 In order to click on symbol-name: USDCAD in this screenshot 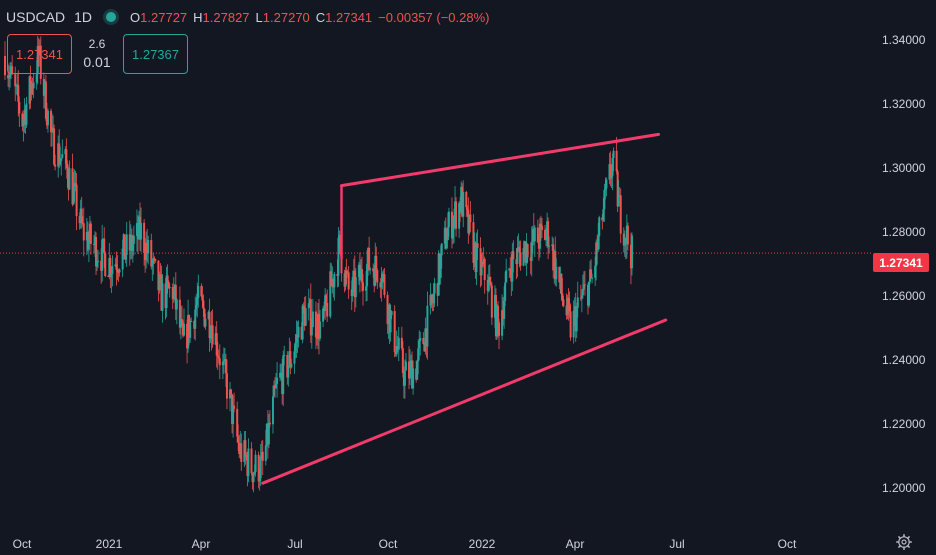, I will do `click(36, 17)`.